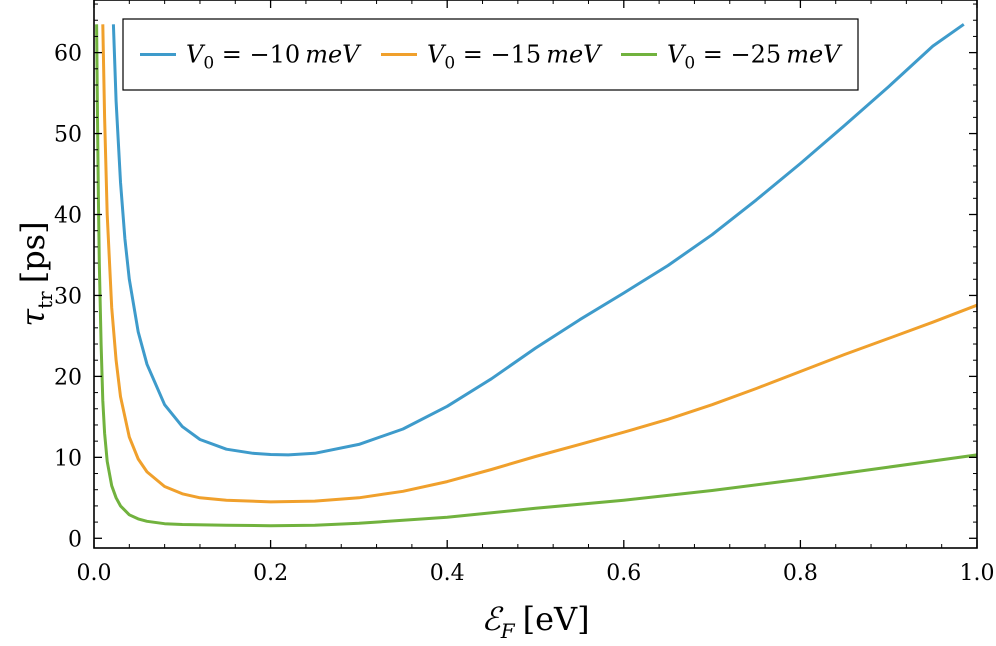 This screenshot has width=996, height=646. Describe the element at coordinates (755, 57) in the screenshot. I see `legend-label-3: V0 = −25 meV` at that location.